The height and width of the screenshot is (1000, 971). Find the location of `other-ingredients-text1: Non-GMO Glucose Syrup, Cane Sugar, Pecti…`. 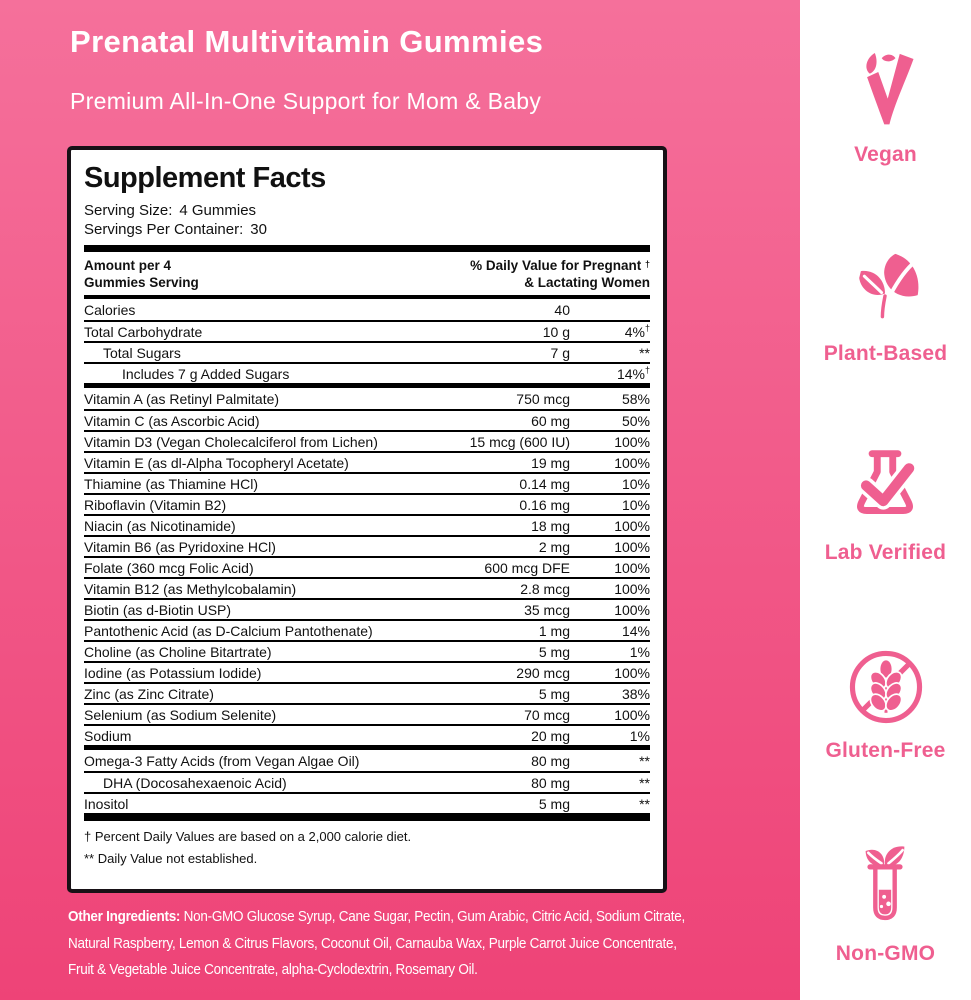

other-ingredients-text1: Non-GMO Glucose Syrup, Cane Sugar, Pecti… is located at coordinates (433, 916).